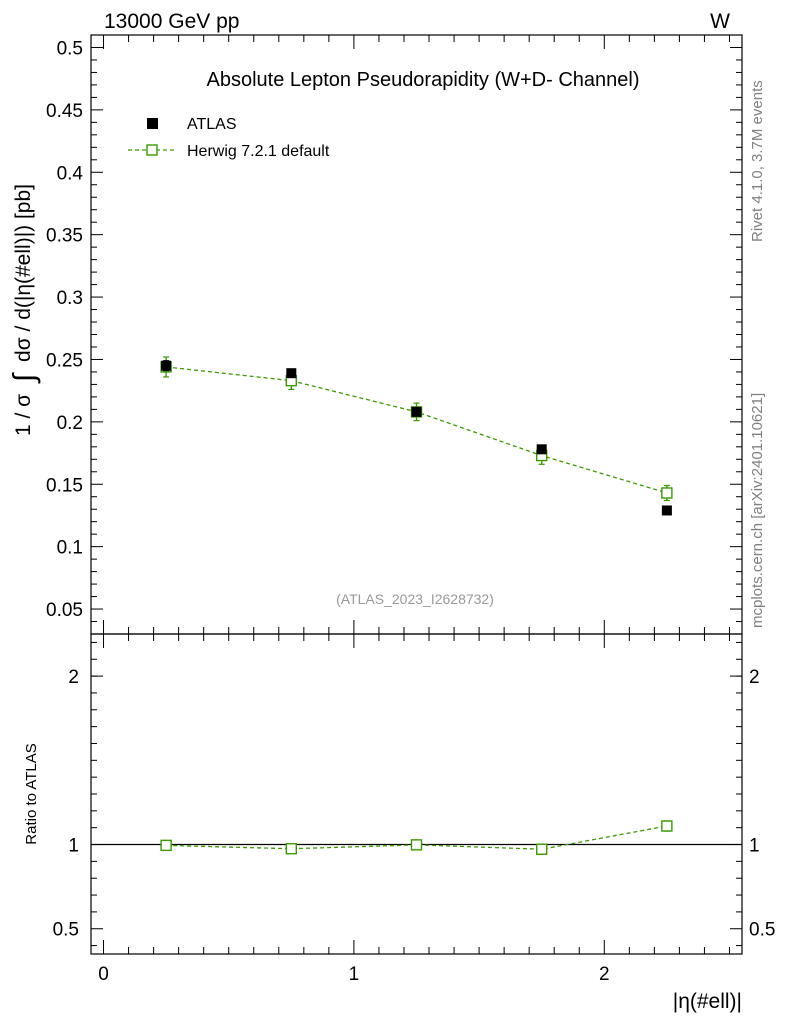  Describe the element at coordinates (757, 161) in the screenshot. I see `rivet-version-label: Rivet 4.1.0, 3.7M events` at that location.